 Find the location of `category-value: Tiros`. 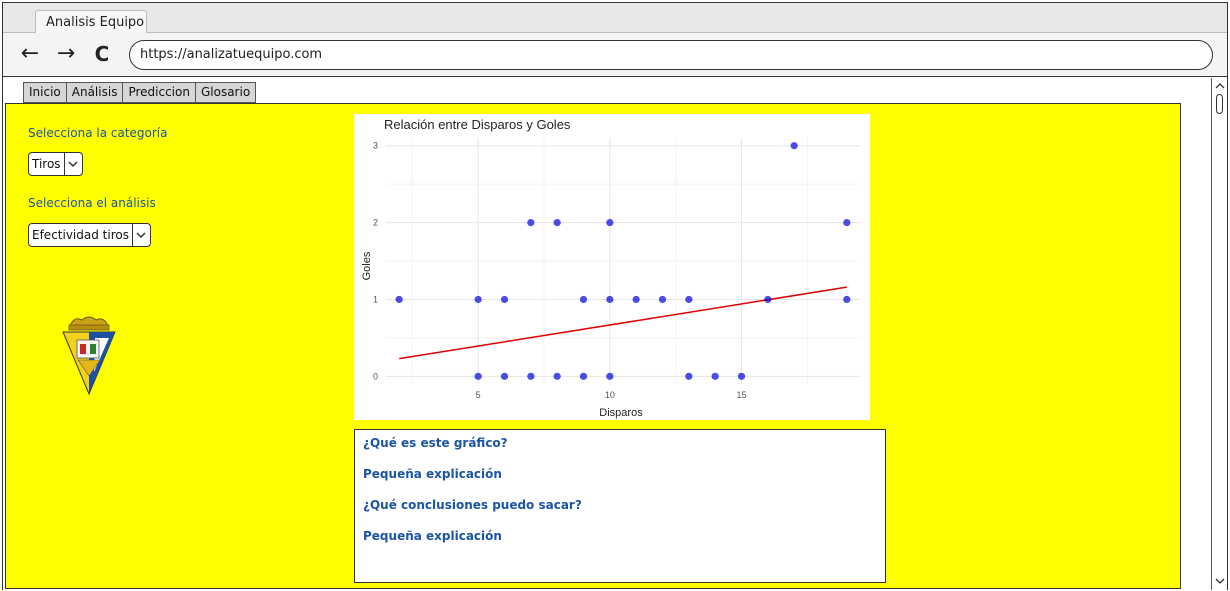

category-value: Tiros is located at coordinates (46, 164).